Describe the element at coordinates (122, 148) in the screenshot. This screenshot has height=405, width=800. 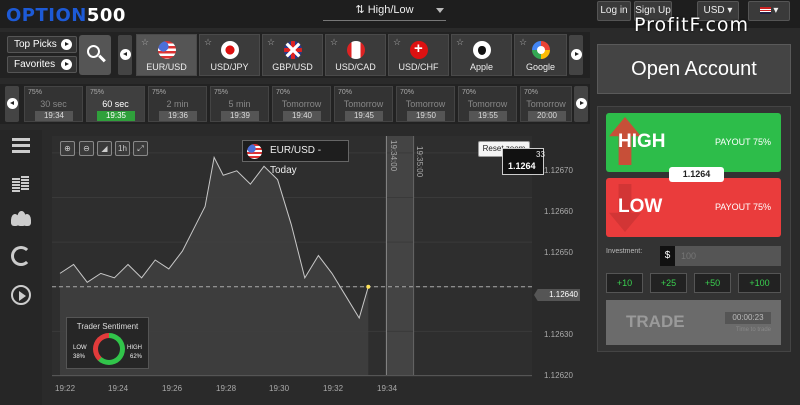
I see `timeframe-1h-button: 1h` at that location.